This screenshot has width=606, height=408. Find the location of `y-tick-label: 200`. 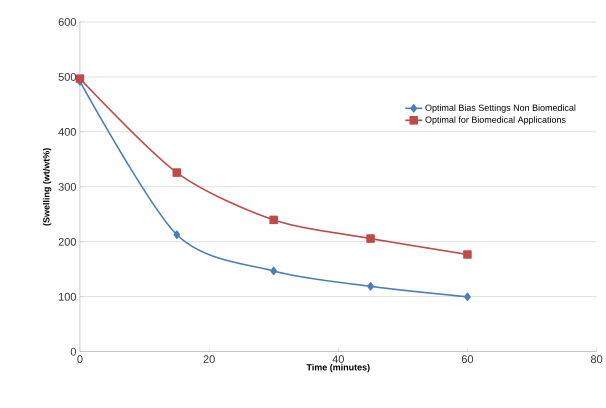

y-tick-label: 200 is located at coordinates (67, 242).